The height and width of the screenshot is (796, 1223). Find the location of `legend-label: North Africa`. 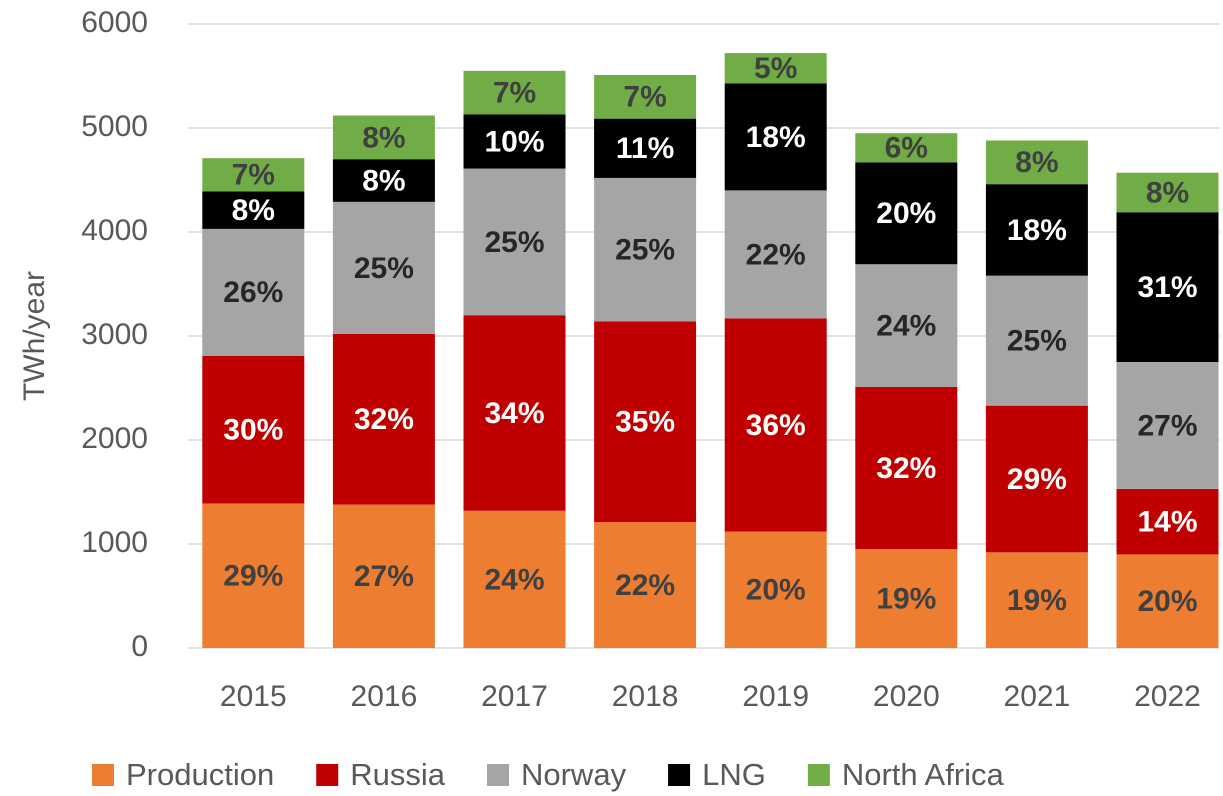

legend-label: North Africa is located at coordinates (923, 774).